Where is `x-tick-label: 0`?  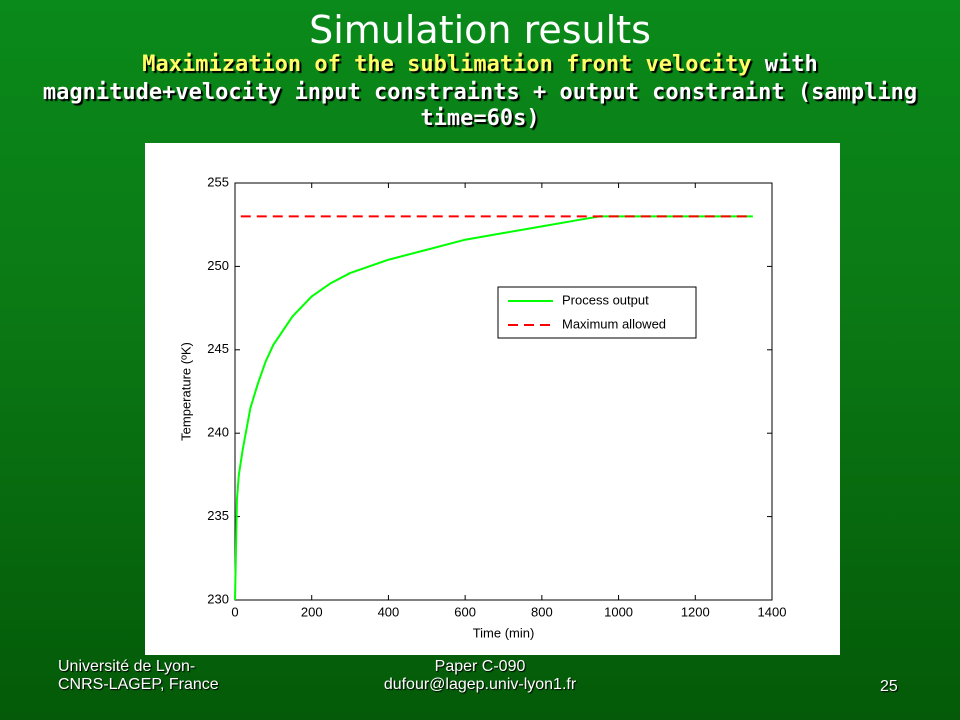 x-tick-label: 0 is located at coordinates (234, 611).